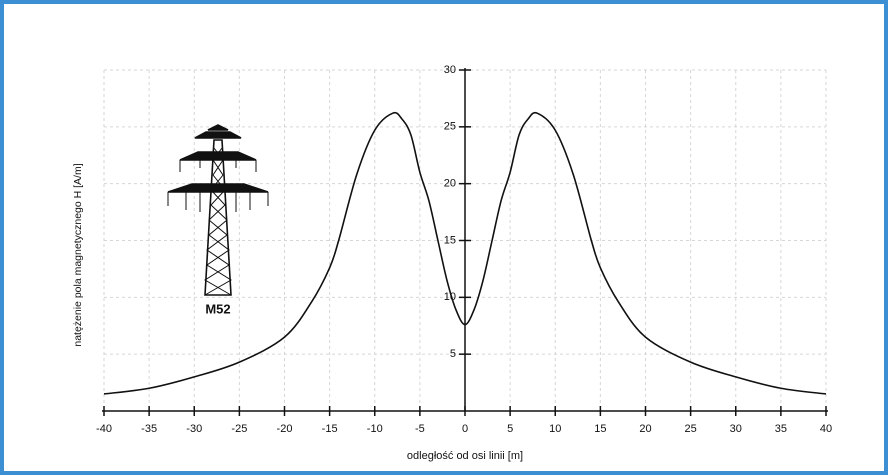 The image size is (888, 475). Describe the element at coordinates (375, 429) in the screenshot. I see `x-tick-label: -10` at that location.